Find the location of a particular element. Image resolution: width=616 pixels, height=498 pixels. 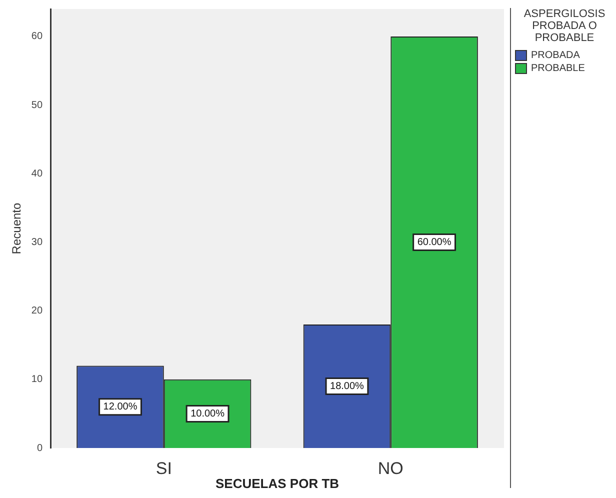

data-label: 18.00% is located at coordinates (347, 386).